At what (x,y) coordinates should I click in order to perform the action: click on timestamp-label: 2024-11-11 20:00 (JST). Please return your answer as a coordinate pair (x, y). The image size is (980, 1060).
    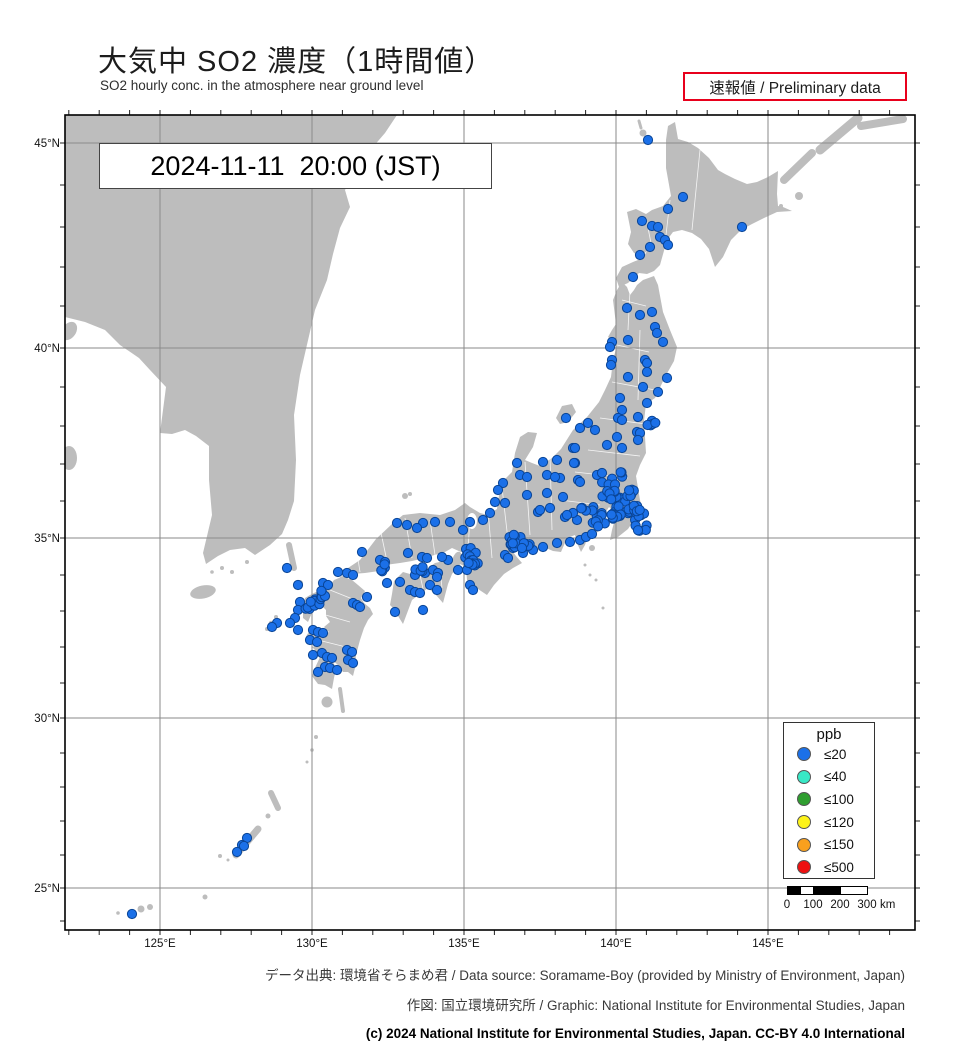
    Looking at the image, I should click on (295, 165).